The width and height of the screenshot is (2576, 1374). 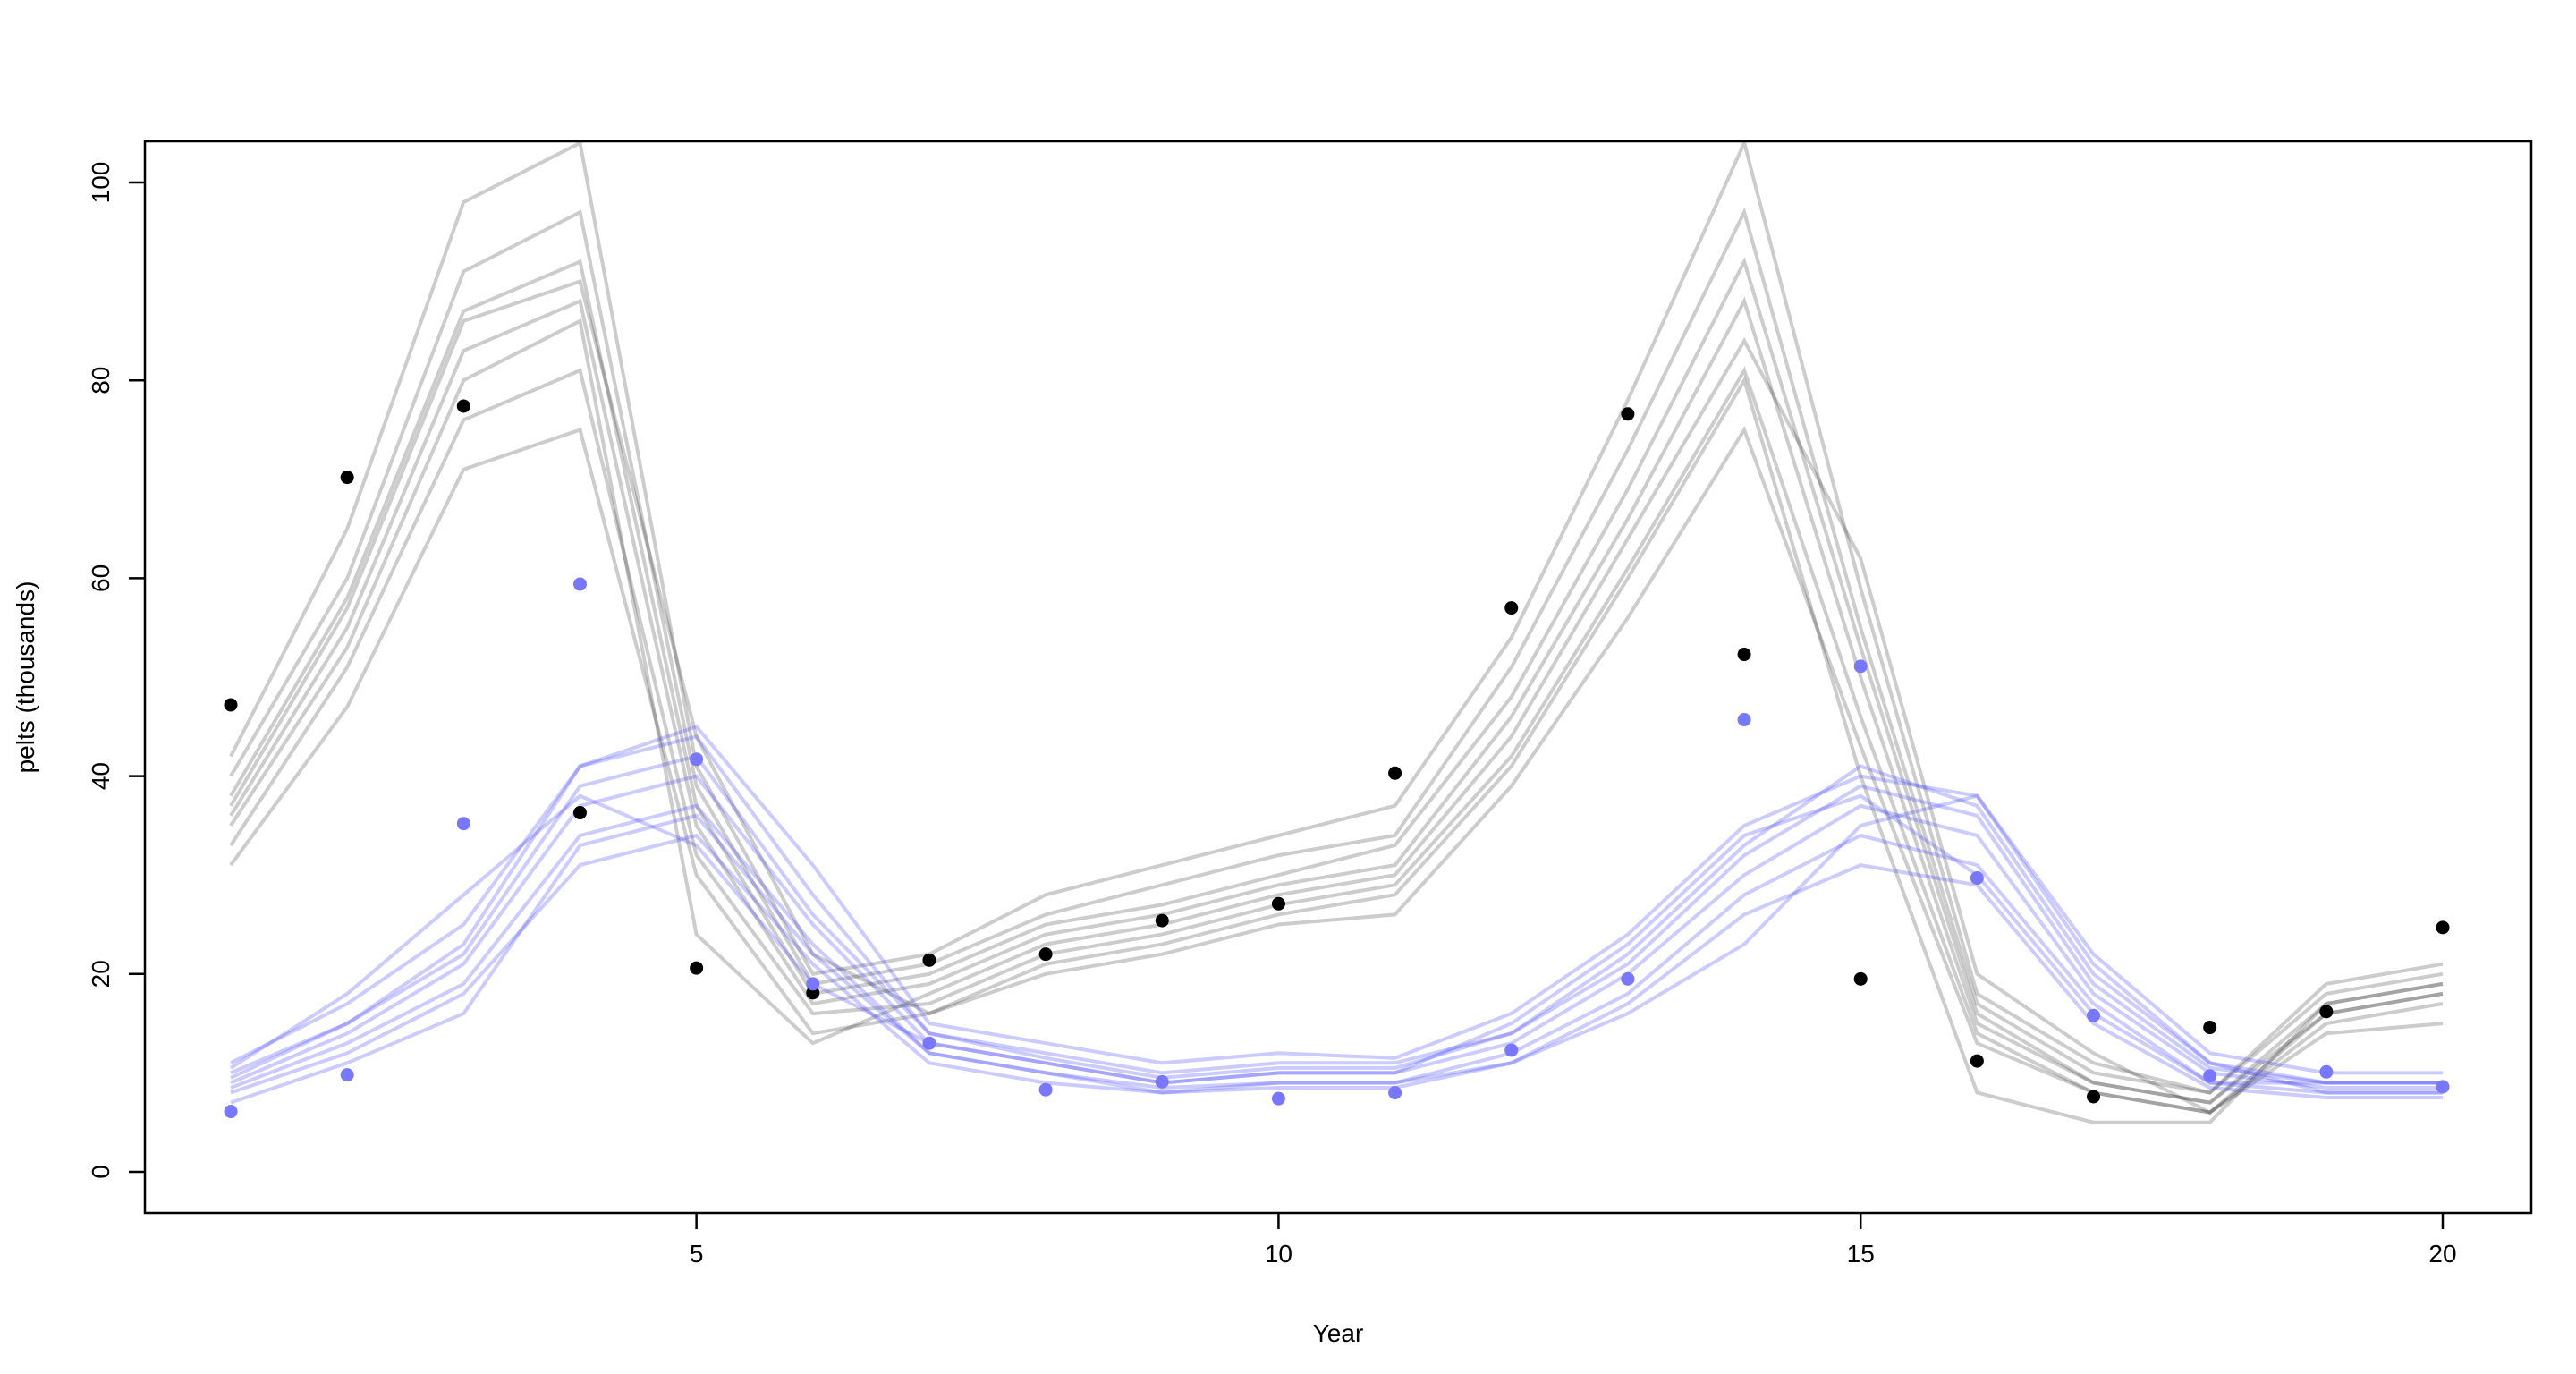 What do you see at coordinates (1338, 1333) in the screenshot?
I see `x-axis-label: Year` at bounding box center [1338, 1333].